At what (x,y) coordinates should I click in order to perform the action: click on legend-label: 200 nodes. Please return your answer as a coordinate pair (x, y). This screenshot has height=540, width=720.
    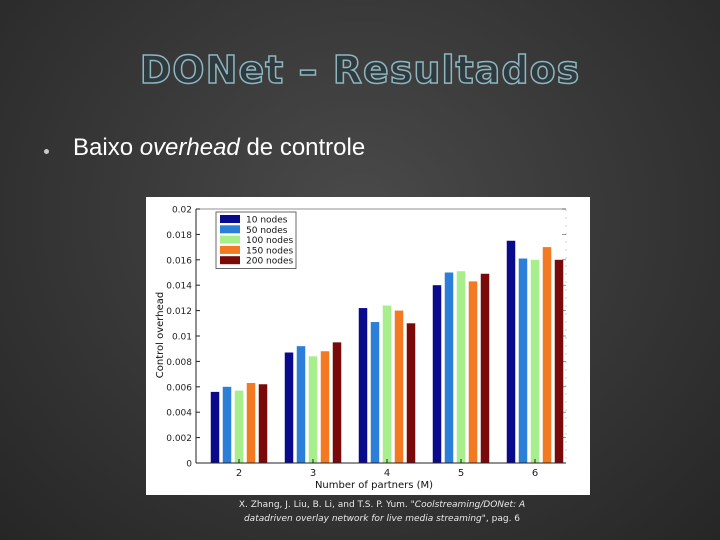
    Looking at the image, I should click on (269, 262).